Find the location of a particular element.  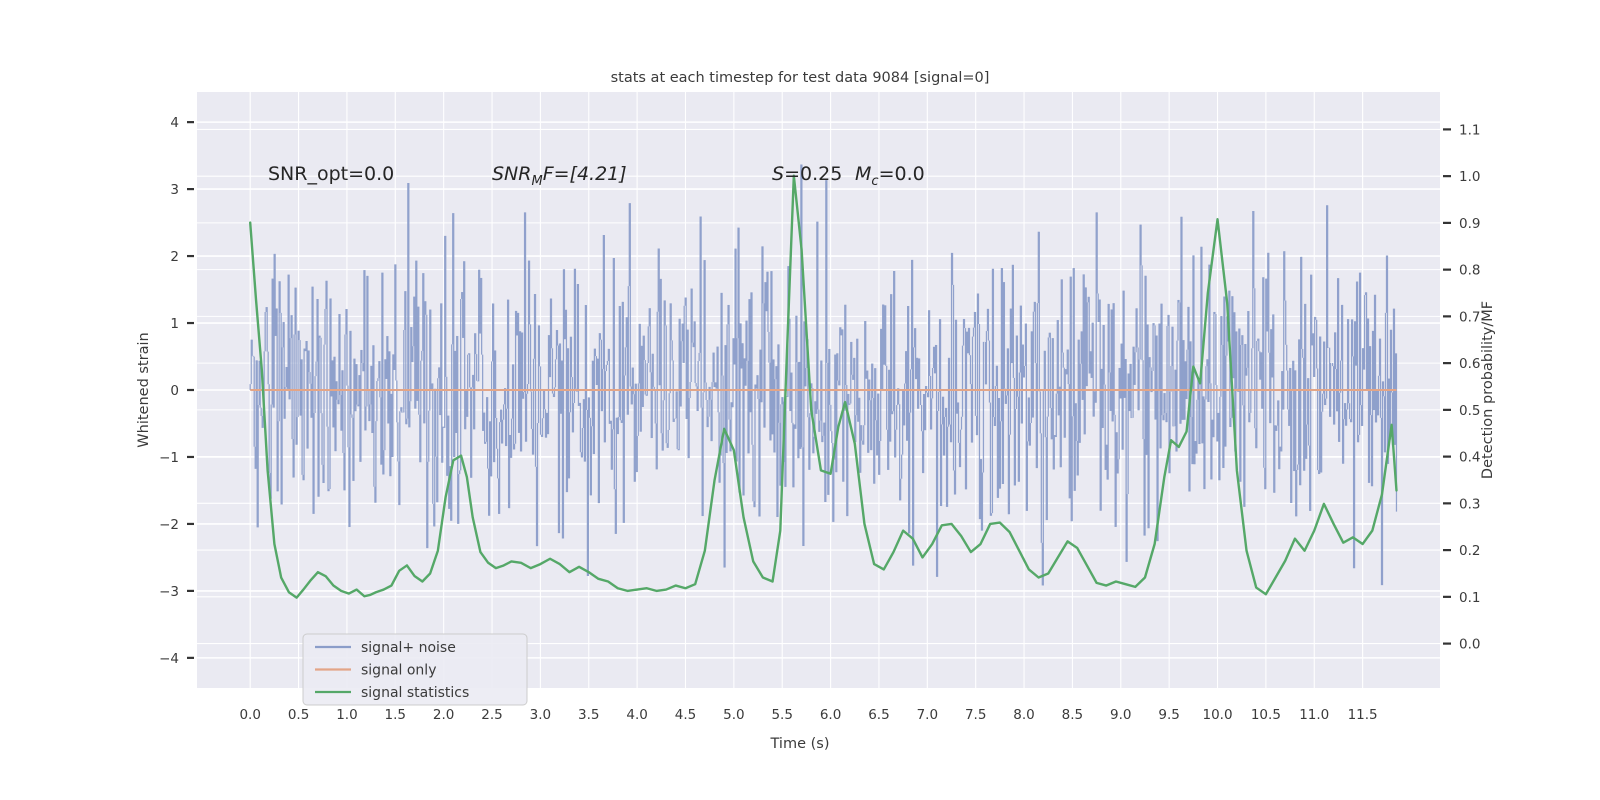

x-tick-label: 9.0 is located at coordinates (1120, 715).